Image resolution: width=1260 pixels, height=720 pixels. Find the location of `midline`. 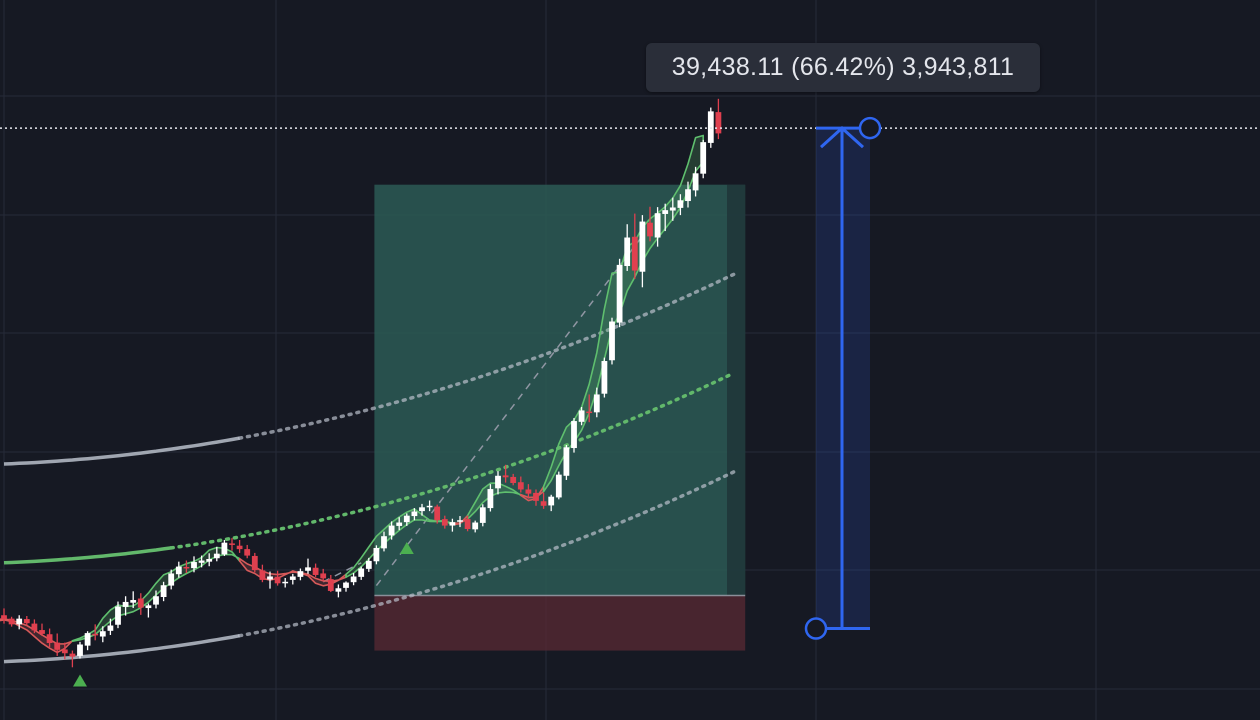

midline is located at coordinates (87, 555).